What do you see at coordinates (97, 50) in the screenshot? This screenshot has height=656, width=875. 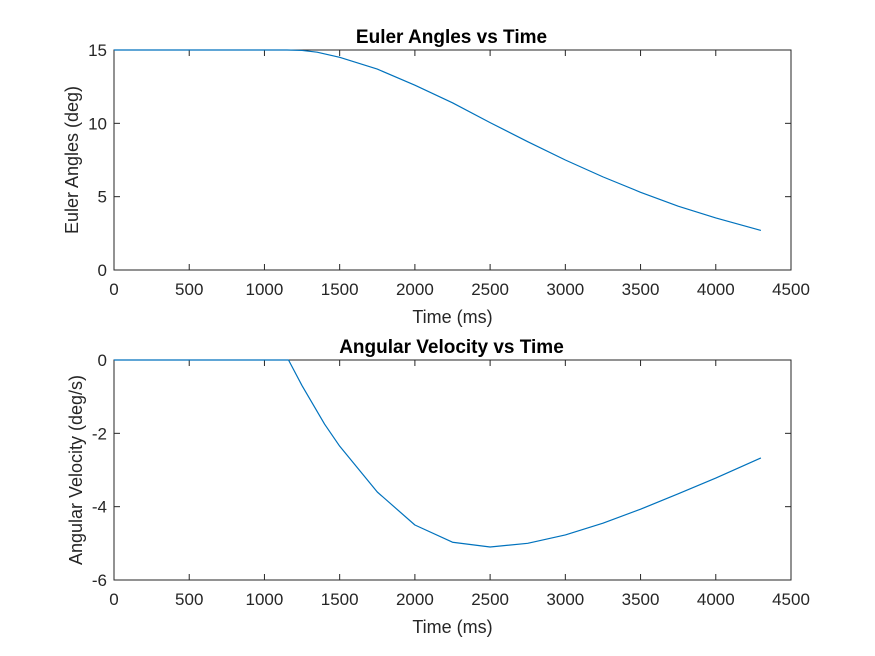 I see `y-tick-label: 15` at bounding box center [97, 50].